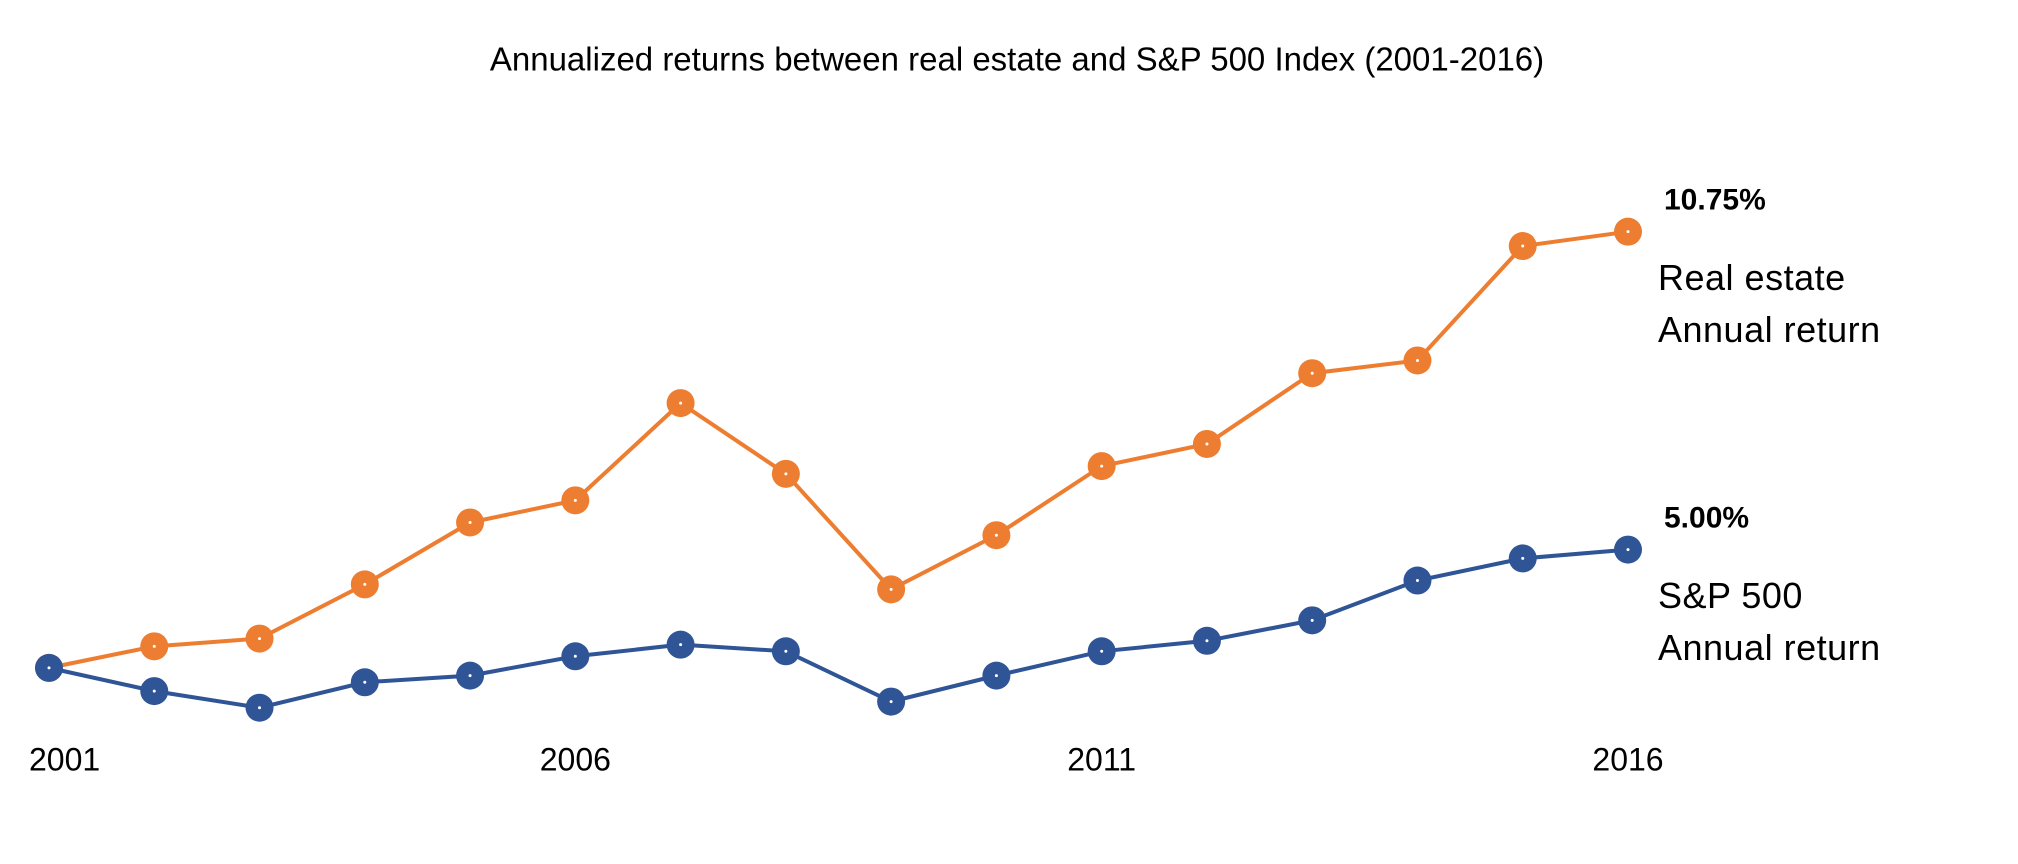 The width and height of the screenshot is (2018, 864). Describe the element at coordinates (1706, 517) in the screenshot. I see `value-label: 5.00%` at that location.